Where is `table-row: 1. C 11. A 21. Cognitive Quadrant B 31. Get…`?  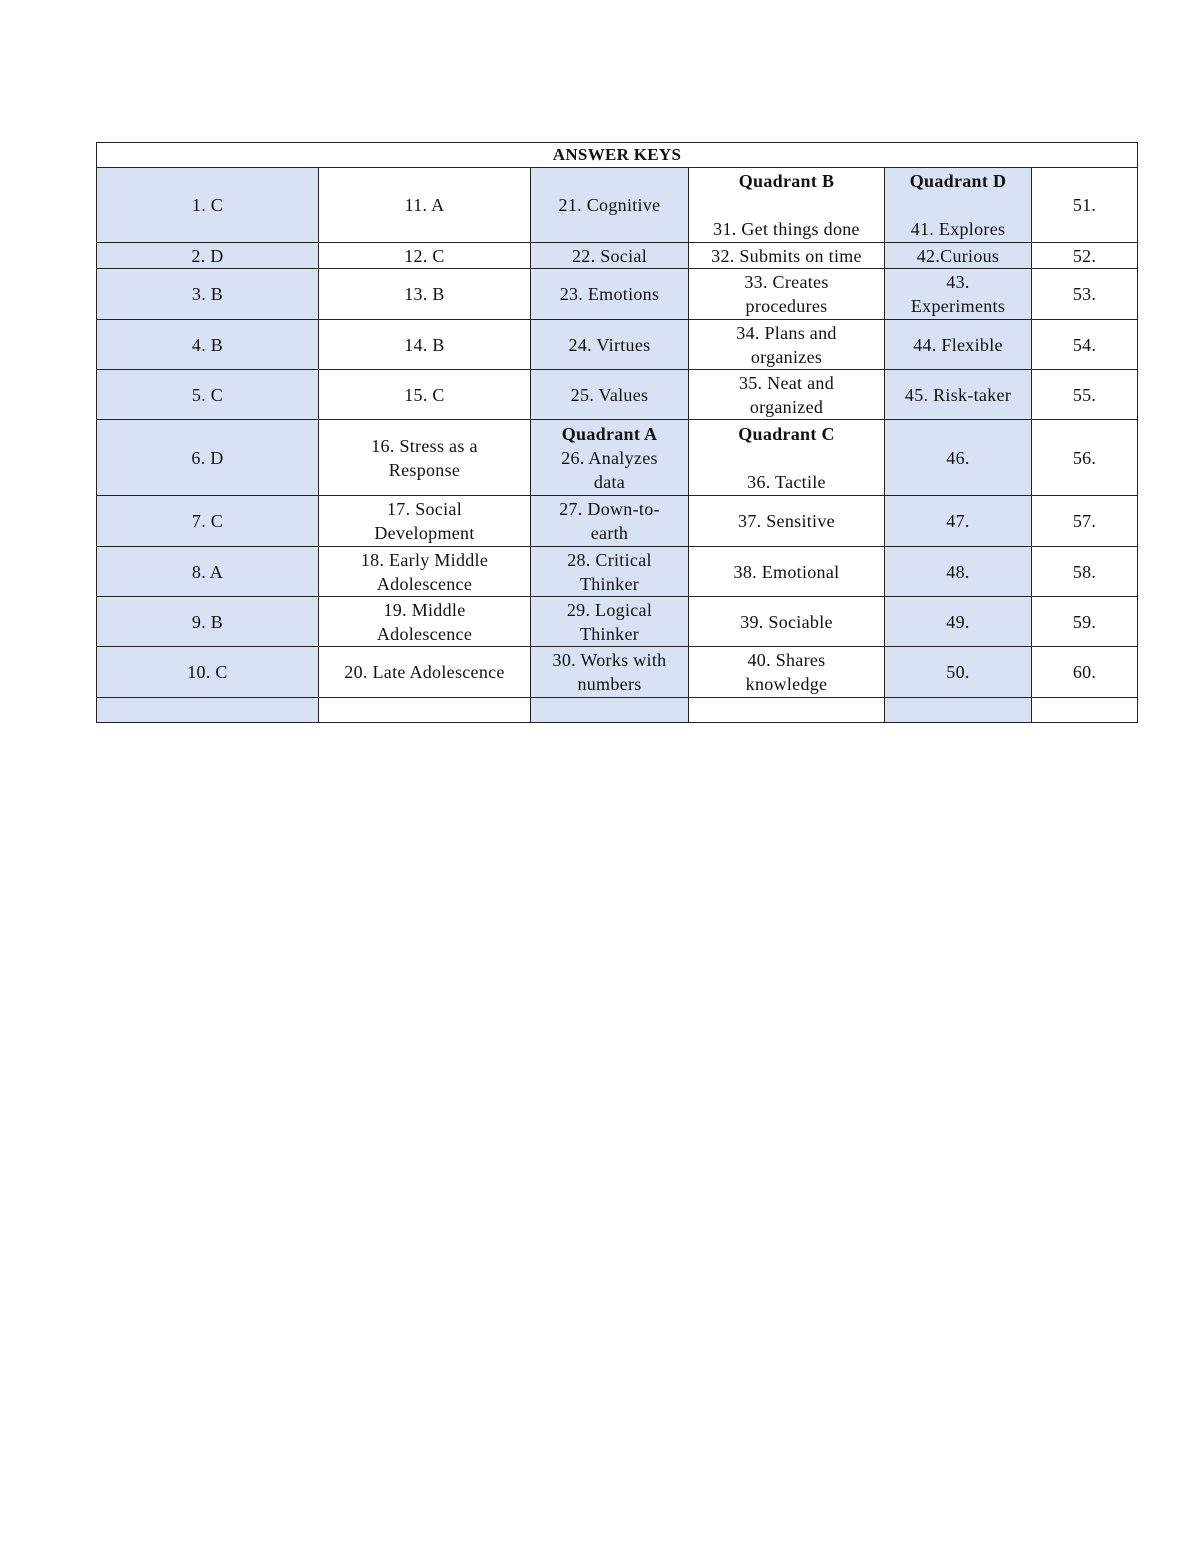
table-row: 1. C 11. A 21. Cognitive Quadrant B 31. Get… is located at coordinates (617, 205).